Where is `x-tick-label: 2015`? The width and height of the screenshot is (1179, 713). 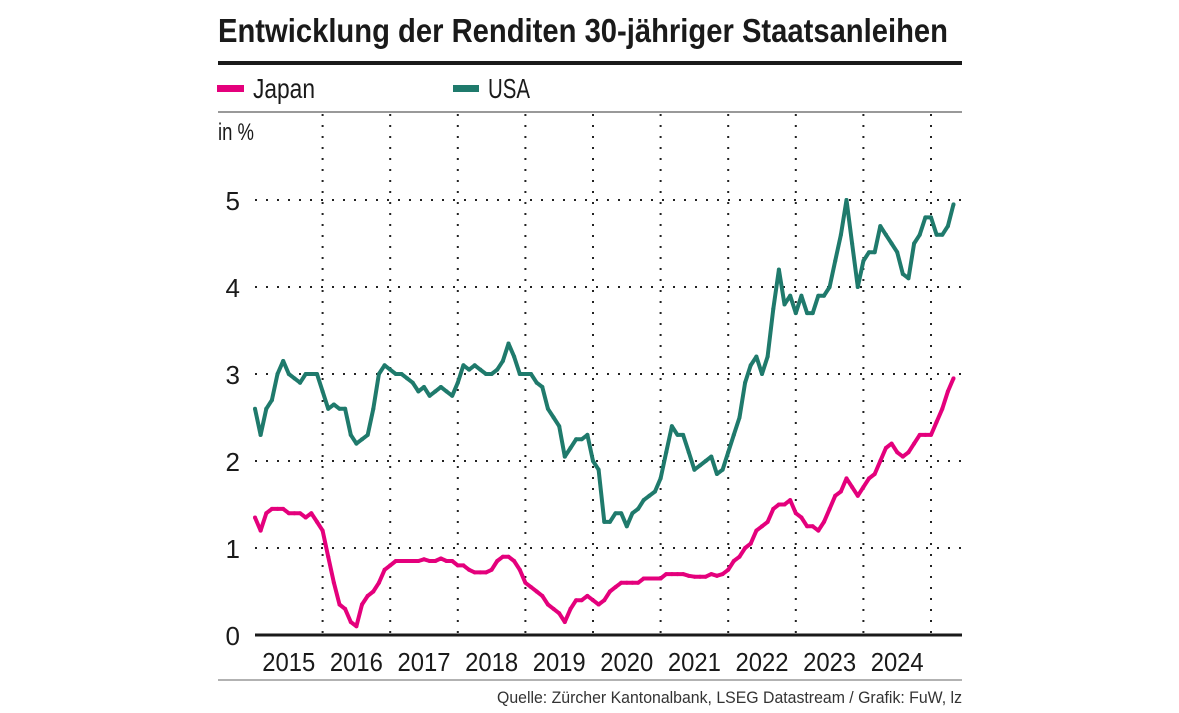
x-tick-label: 2015 is located at coordinates (288, 662).